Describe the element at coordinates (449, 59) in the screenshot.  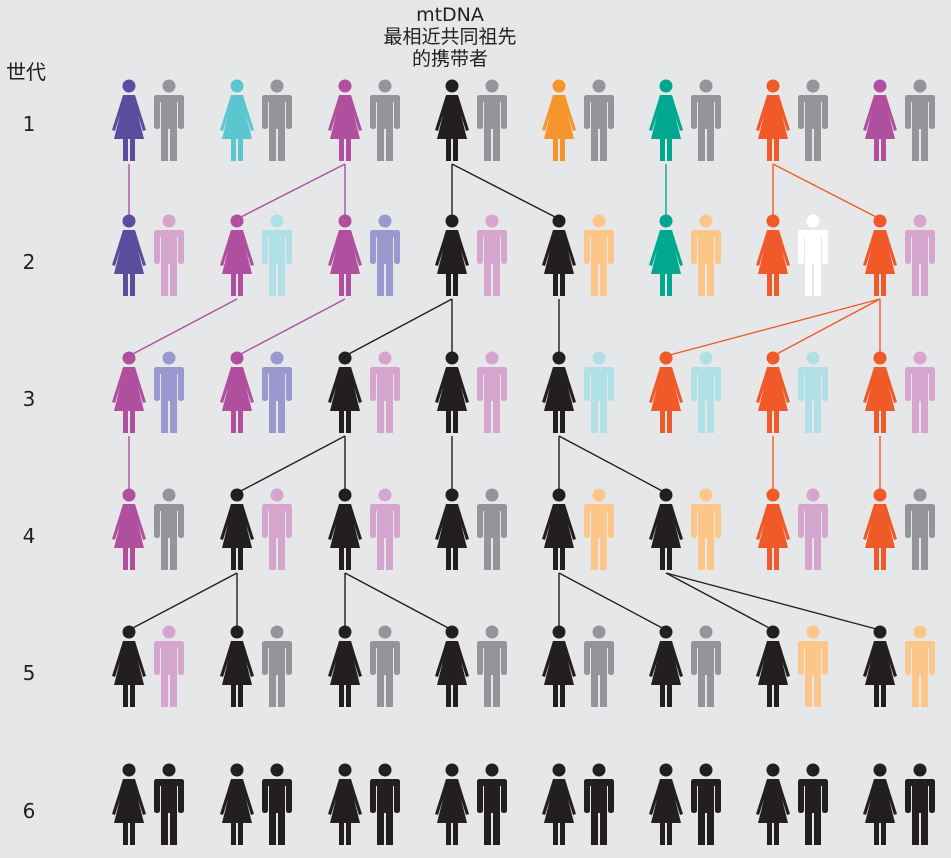
I see `title-line-3: 的携带者` at that location.